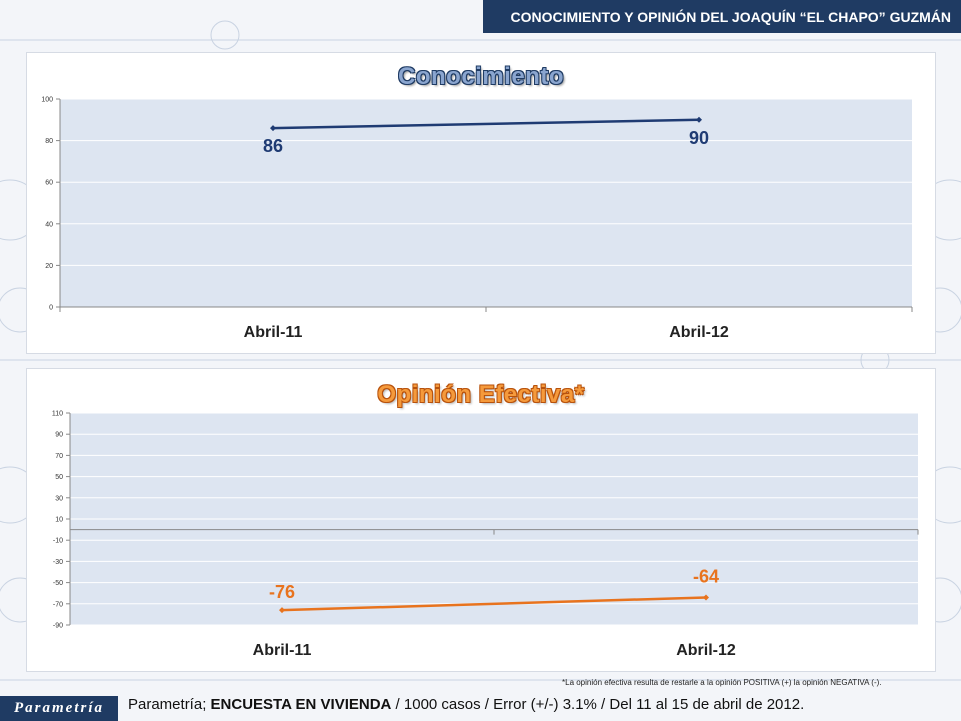 Image resolution: width=961 pixels, height=721 pixels. I want to click on opinion-ytick-label: 10, so click(59, 520).